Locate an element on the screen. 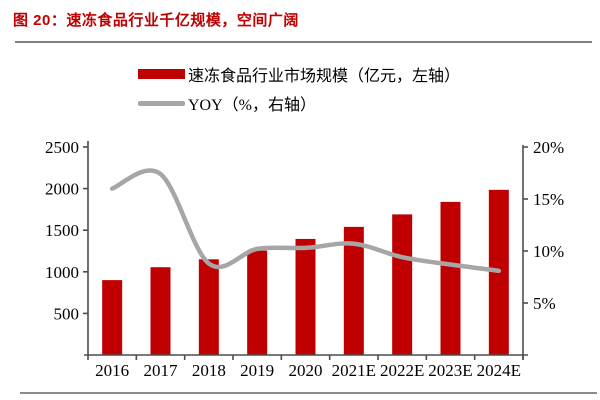 The height and width of the screenshot is (400, 600). legend-item-market-size: 速冻食品行业市场规模（亿元，左轴） is located at coordinates (299, 74).